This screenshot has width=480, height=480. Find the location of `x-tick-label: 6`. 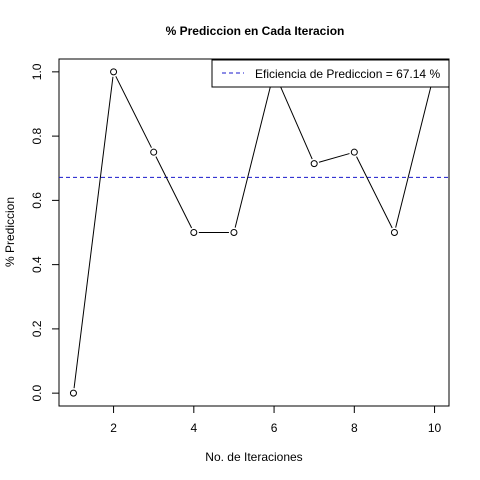

x-tick-label: 6 is located at coordinates (274, 428).